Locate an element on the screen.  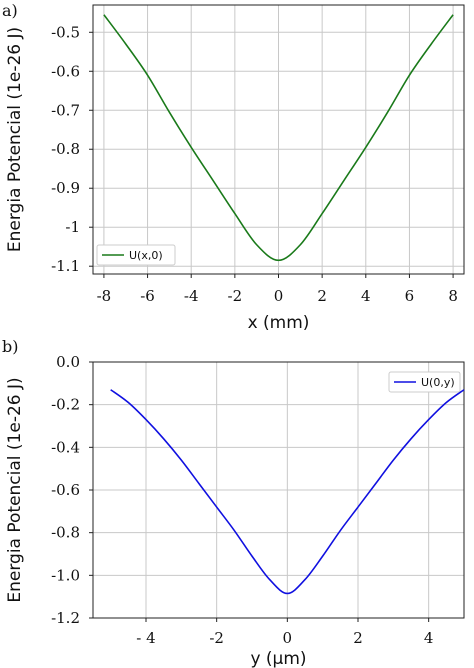
y-tick-label: -1.0 is located at coordinates (65, 575).